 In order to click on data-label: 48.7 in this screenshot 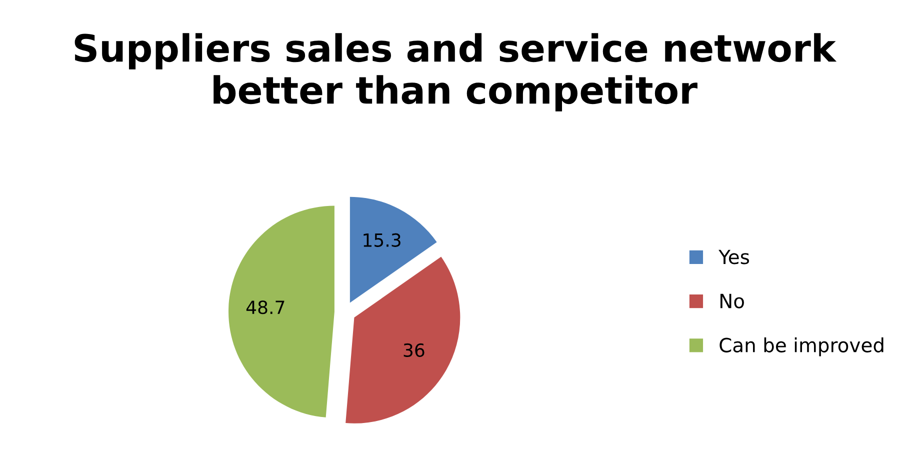, I will do `click(265, 307)`.